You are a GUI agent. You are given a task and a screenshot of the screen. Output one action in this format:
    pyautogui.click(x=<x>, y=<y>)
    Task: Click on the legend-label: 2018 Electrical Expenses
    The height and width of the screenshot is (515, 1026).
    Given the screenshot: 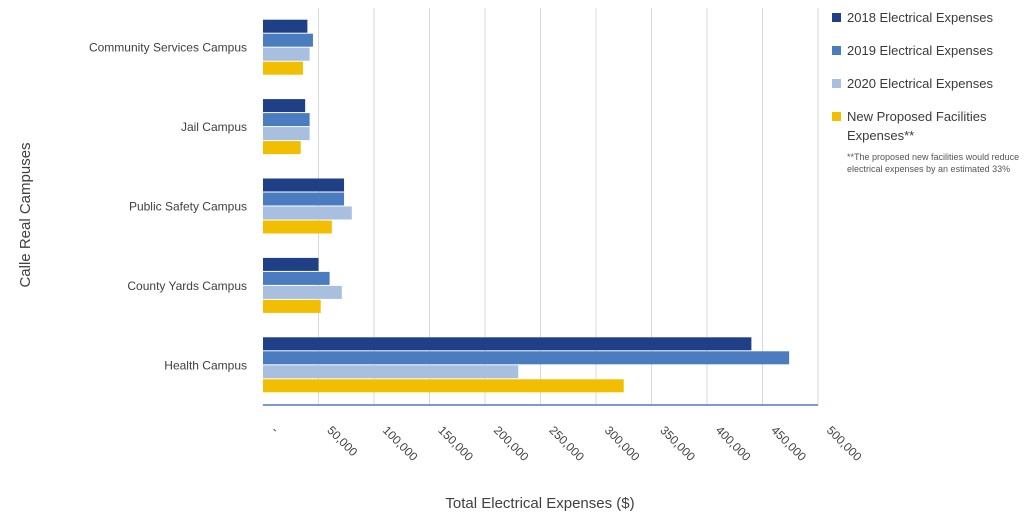 What is the action you would take?
    pyautogui.click(x=920, y=17)
    